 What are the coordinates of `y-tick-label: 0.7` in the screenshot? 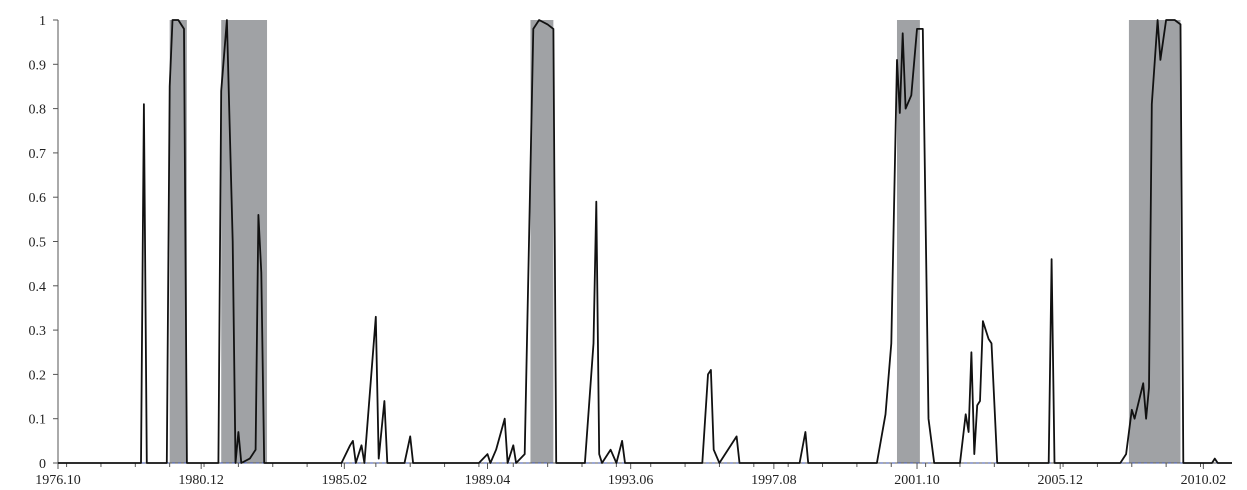 It's located at (38, 154).